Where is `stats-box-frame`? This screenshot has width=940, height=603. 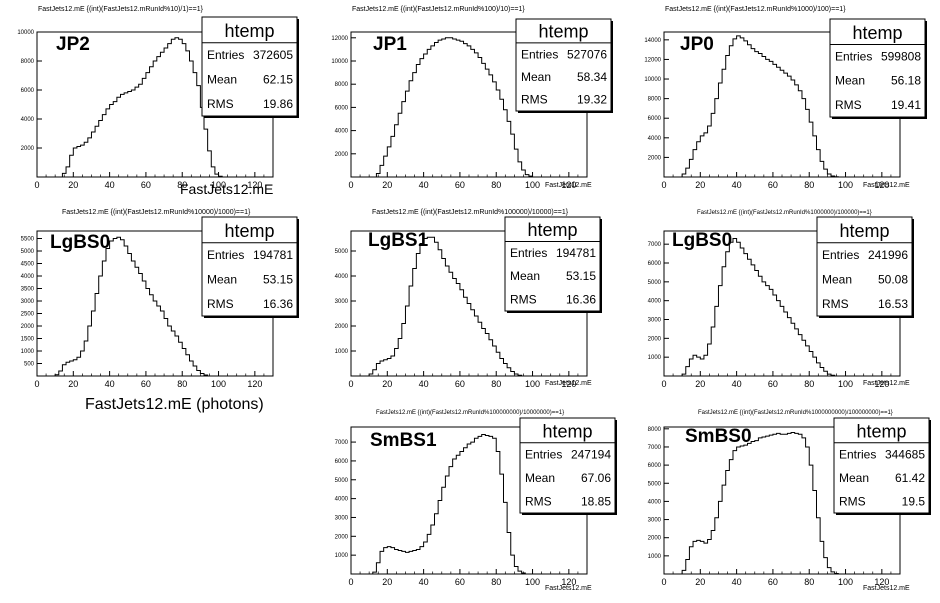
stats-box-frame is located at coordinates (877, 68).